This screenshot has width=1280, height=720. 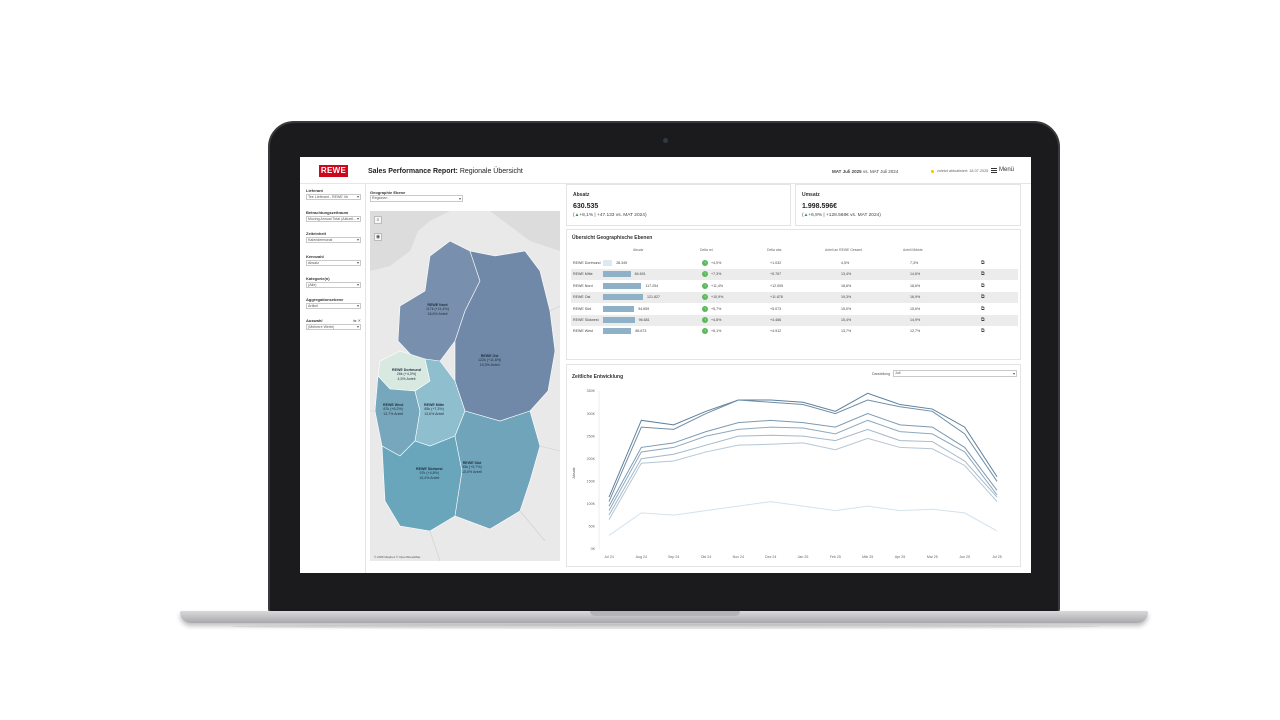 What do you see at coordinates (613, 215) in the screenshot?
I see `kpi-delta-text: +8,1% | +47.133 vs. MAT 2024)` at bounding box center [613, 215].